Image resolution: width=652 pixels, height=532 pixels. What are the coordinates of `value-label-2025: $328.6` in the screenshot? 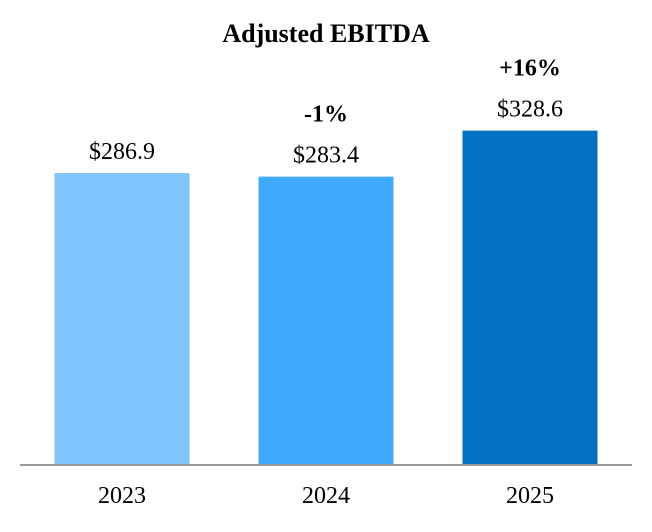 It's located at (530, 110).